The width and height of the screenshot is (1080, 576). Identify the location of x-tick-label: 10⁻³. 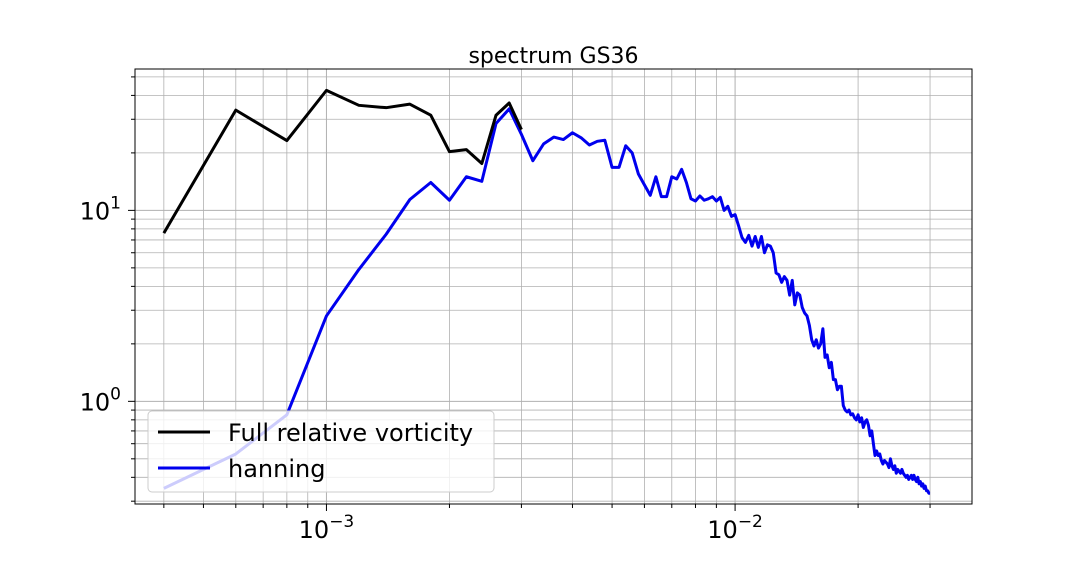
(327, 528).